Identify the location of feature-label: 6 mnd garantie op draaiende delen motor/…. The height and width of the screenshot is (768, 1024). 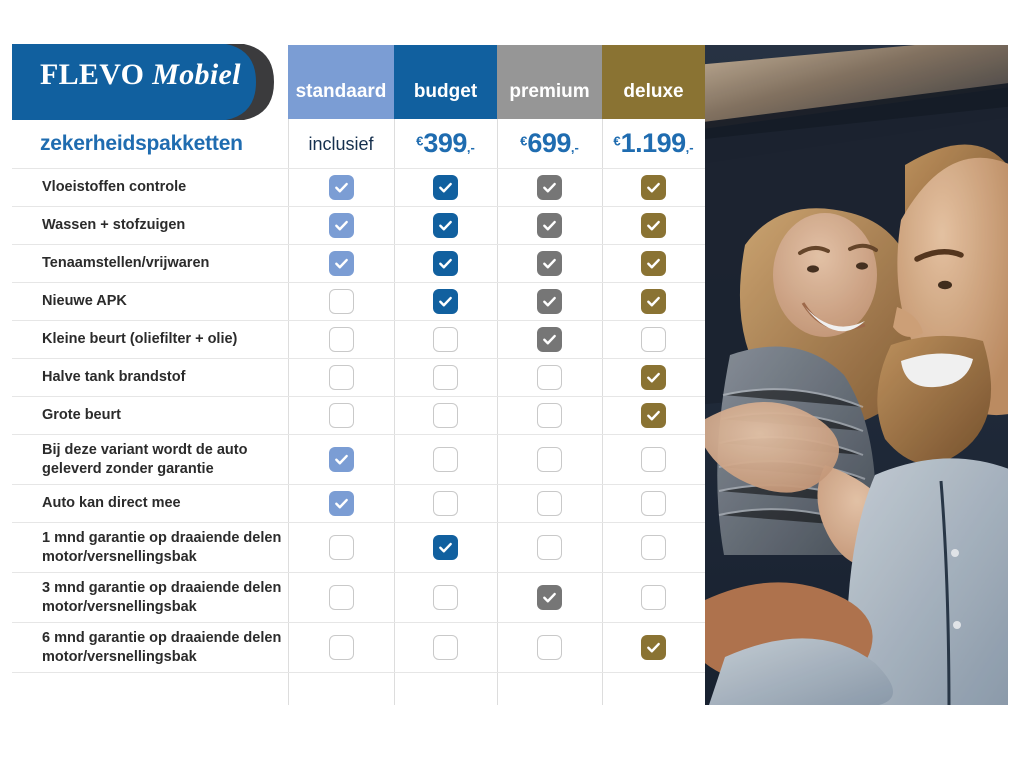
(162, 647).